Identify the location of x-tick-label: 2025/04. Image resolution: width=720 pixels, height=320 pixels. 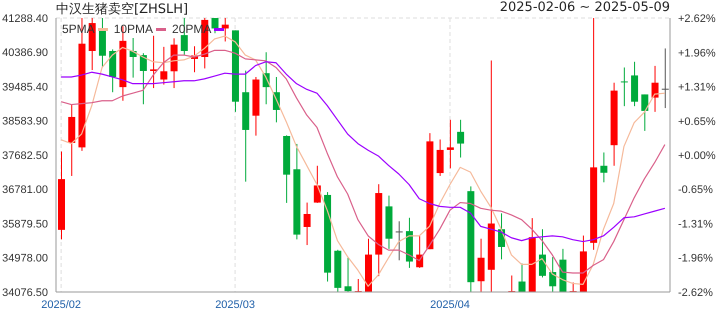
(450, 304).